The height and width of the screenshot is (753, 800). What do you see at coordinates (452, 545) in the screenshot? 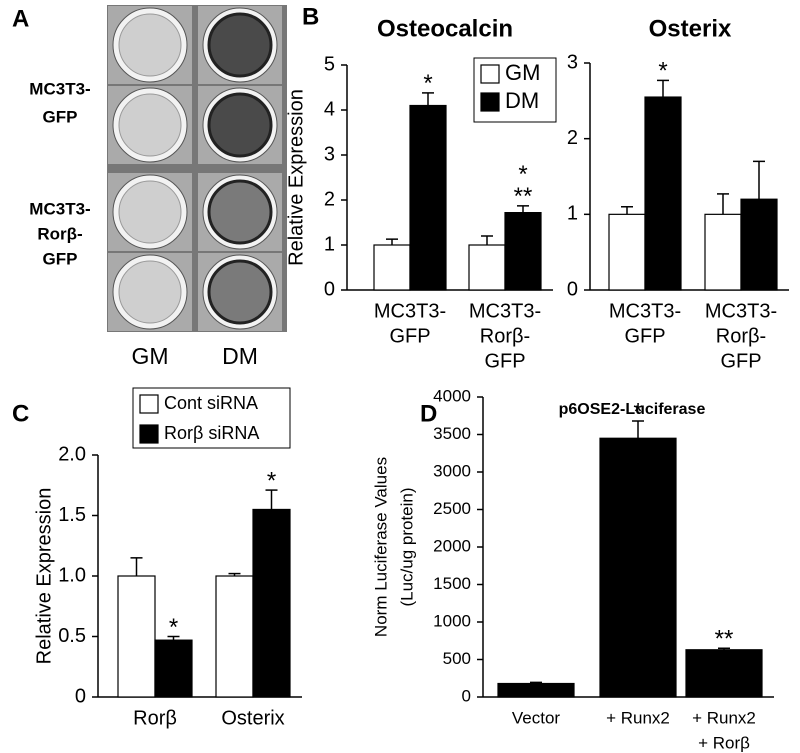
I see `y-tick-label: 2000` at bounding box center [452, 545].